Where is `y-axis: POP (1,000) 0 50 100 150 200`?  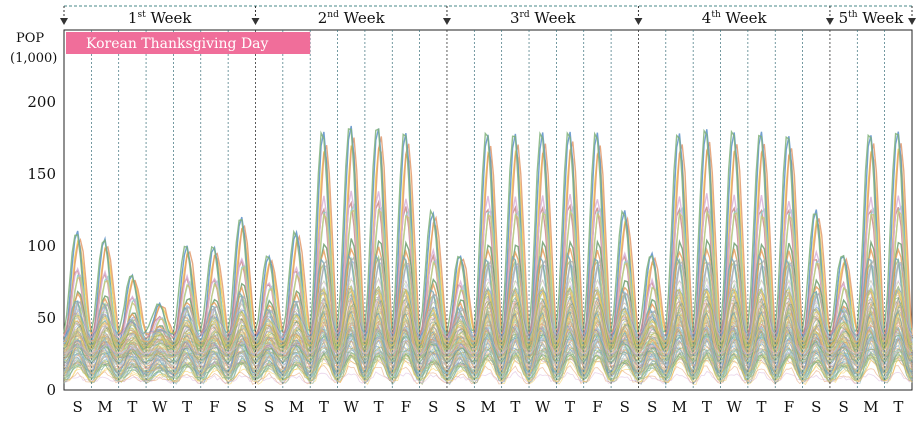 y-axis: POP (1,000) 0 50 100 150 200 is located at coordinates (33, 215).